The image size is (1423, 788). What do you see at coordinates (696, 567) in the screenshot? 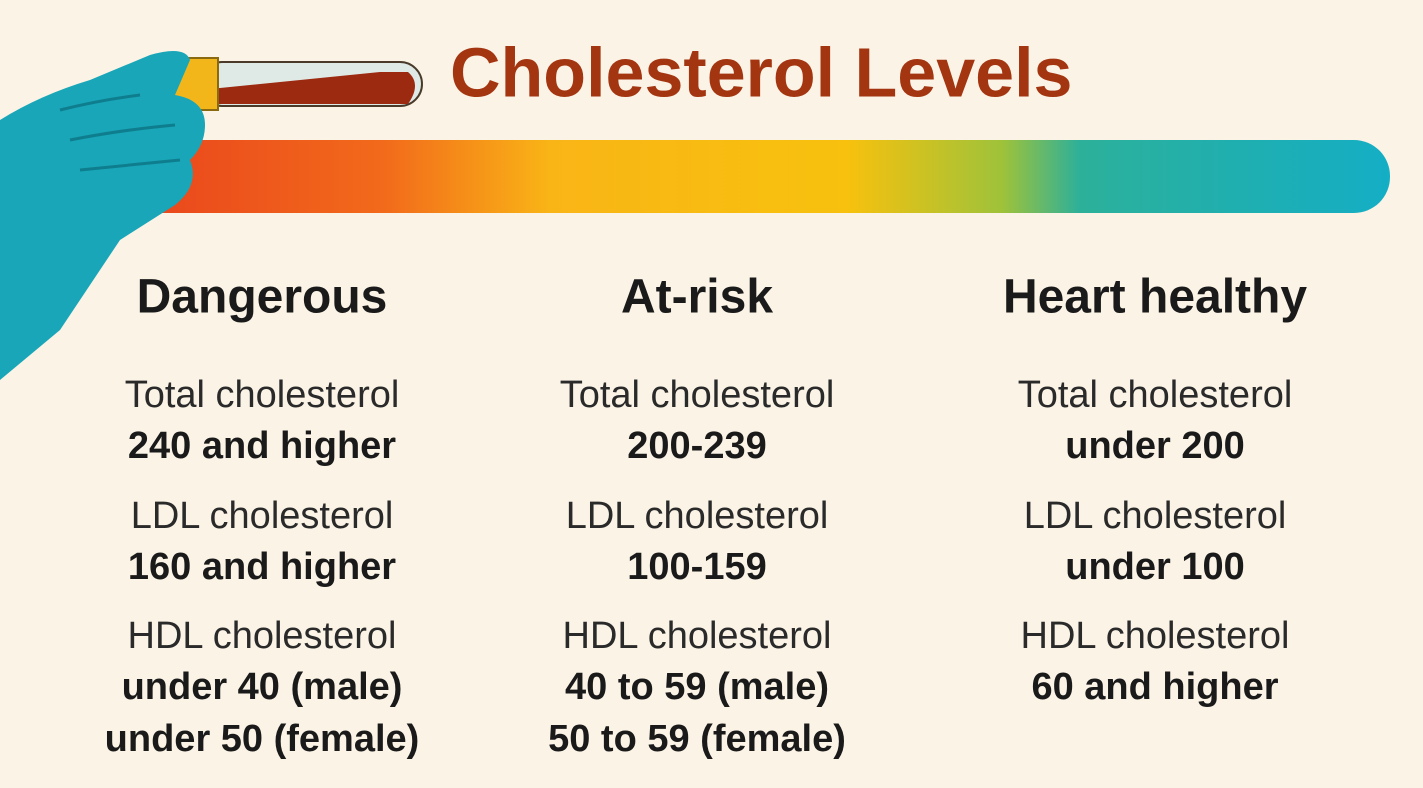
I see `item-value: 100-159` at bounding box center [696, 567].